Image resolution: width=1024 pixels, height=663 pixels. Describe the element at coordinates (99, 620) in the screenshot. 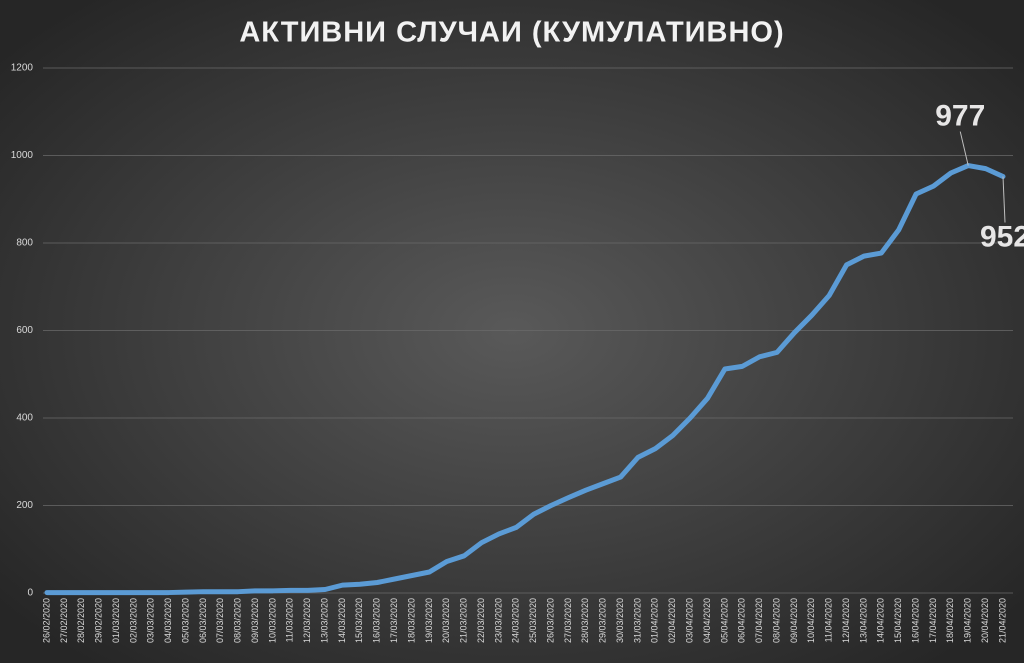

I see `x-tick-label: 29/02/2020` at that location.